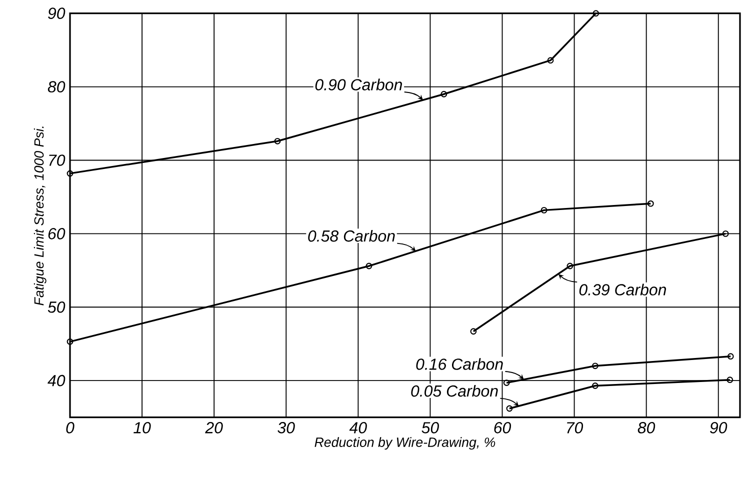  What do you see at coordinates (57, 160) in the screenshot?
I see `y-tick-label: 70` at bounding box center [57, 160].